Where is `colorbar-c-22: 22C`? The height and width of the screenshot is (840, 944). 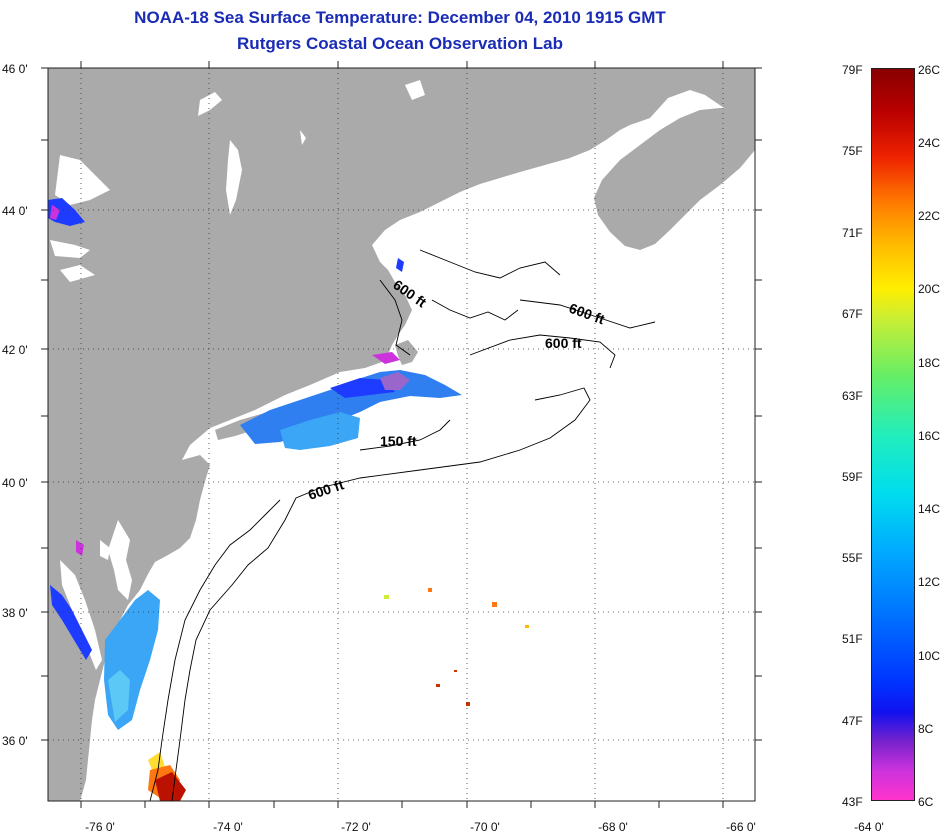 colorbar-c-22: 22C is located at coordinates (929, 216).